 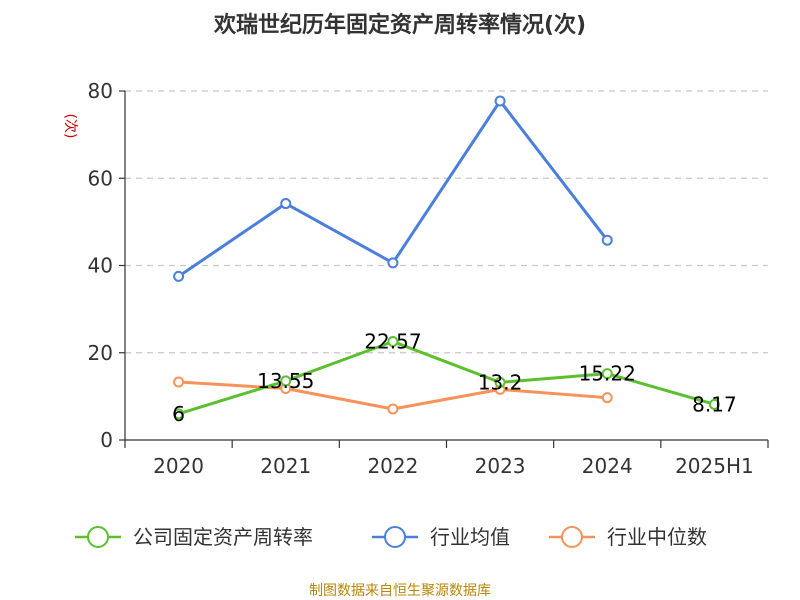 I want to click on data-label: 6, so click(x=178, y=414).